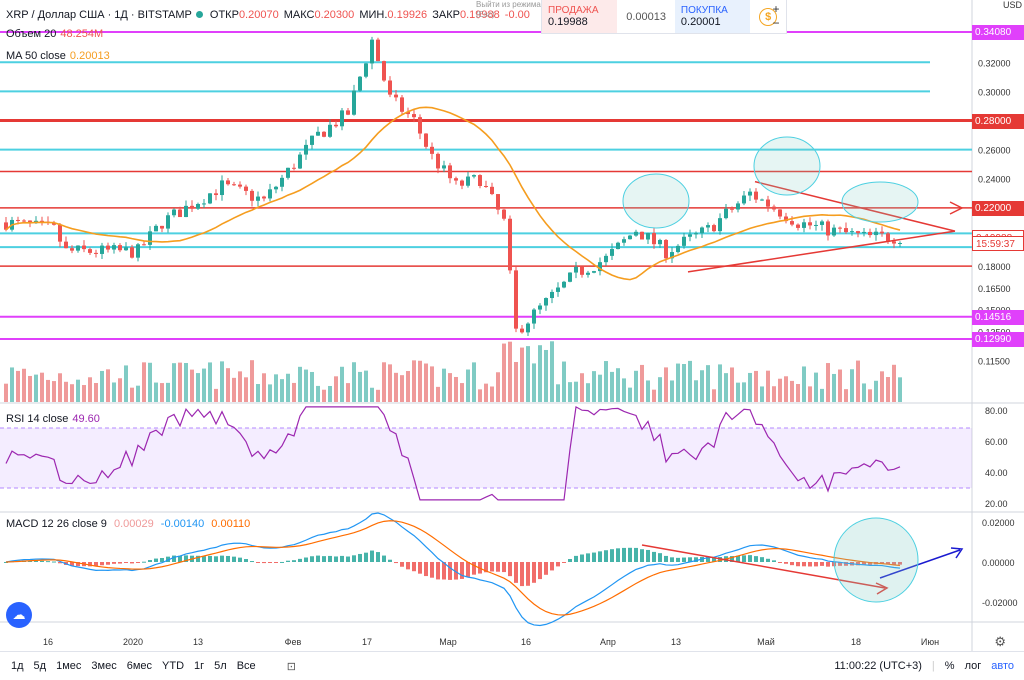  What do you see at coordinates (712, 16) in the screenshot?
I see `buy-button: ПОКУПКА 0.20001` at bounding box center [712, 16].